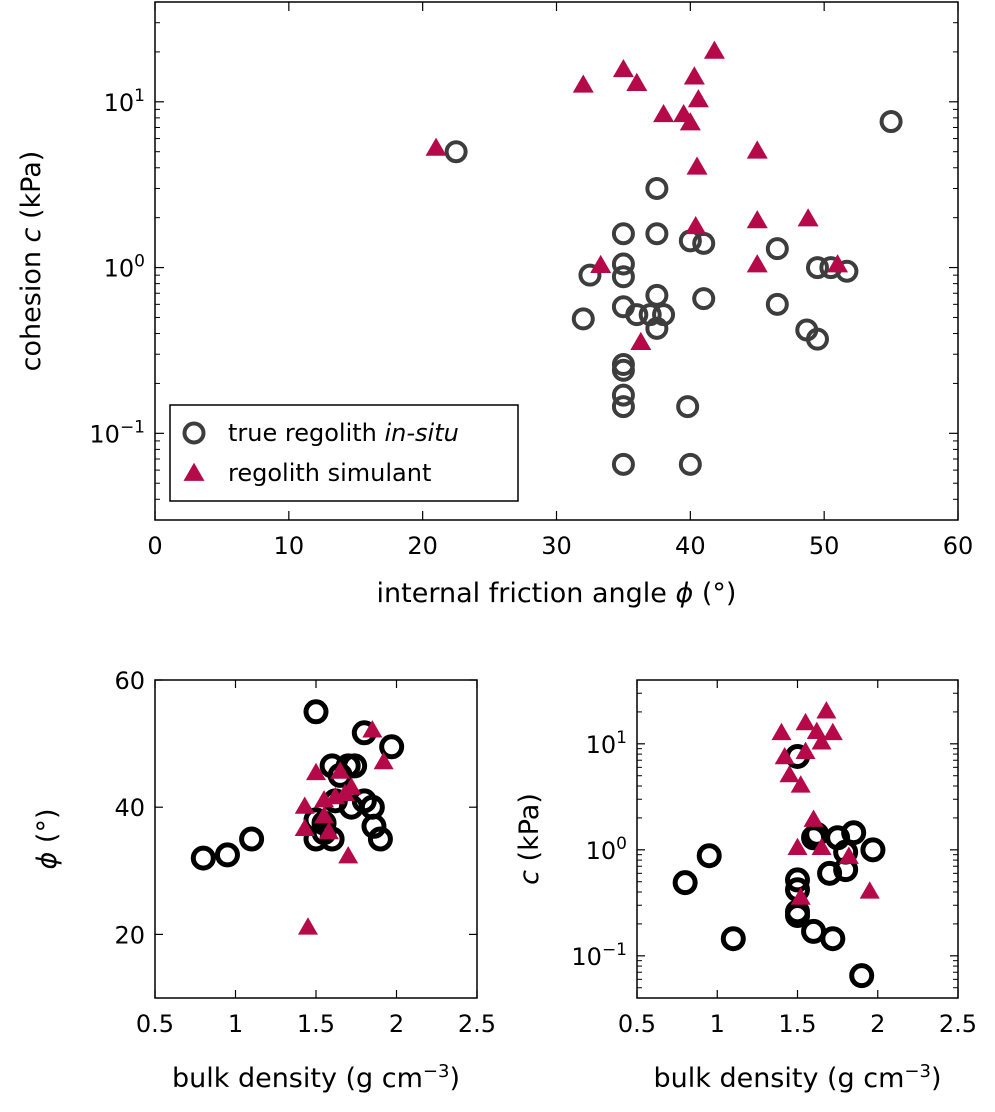  I want to click on legend-box, so click(344, 453).